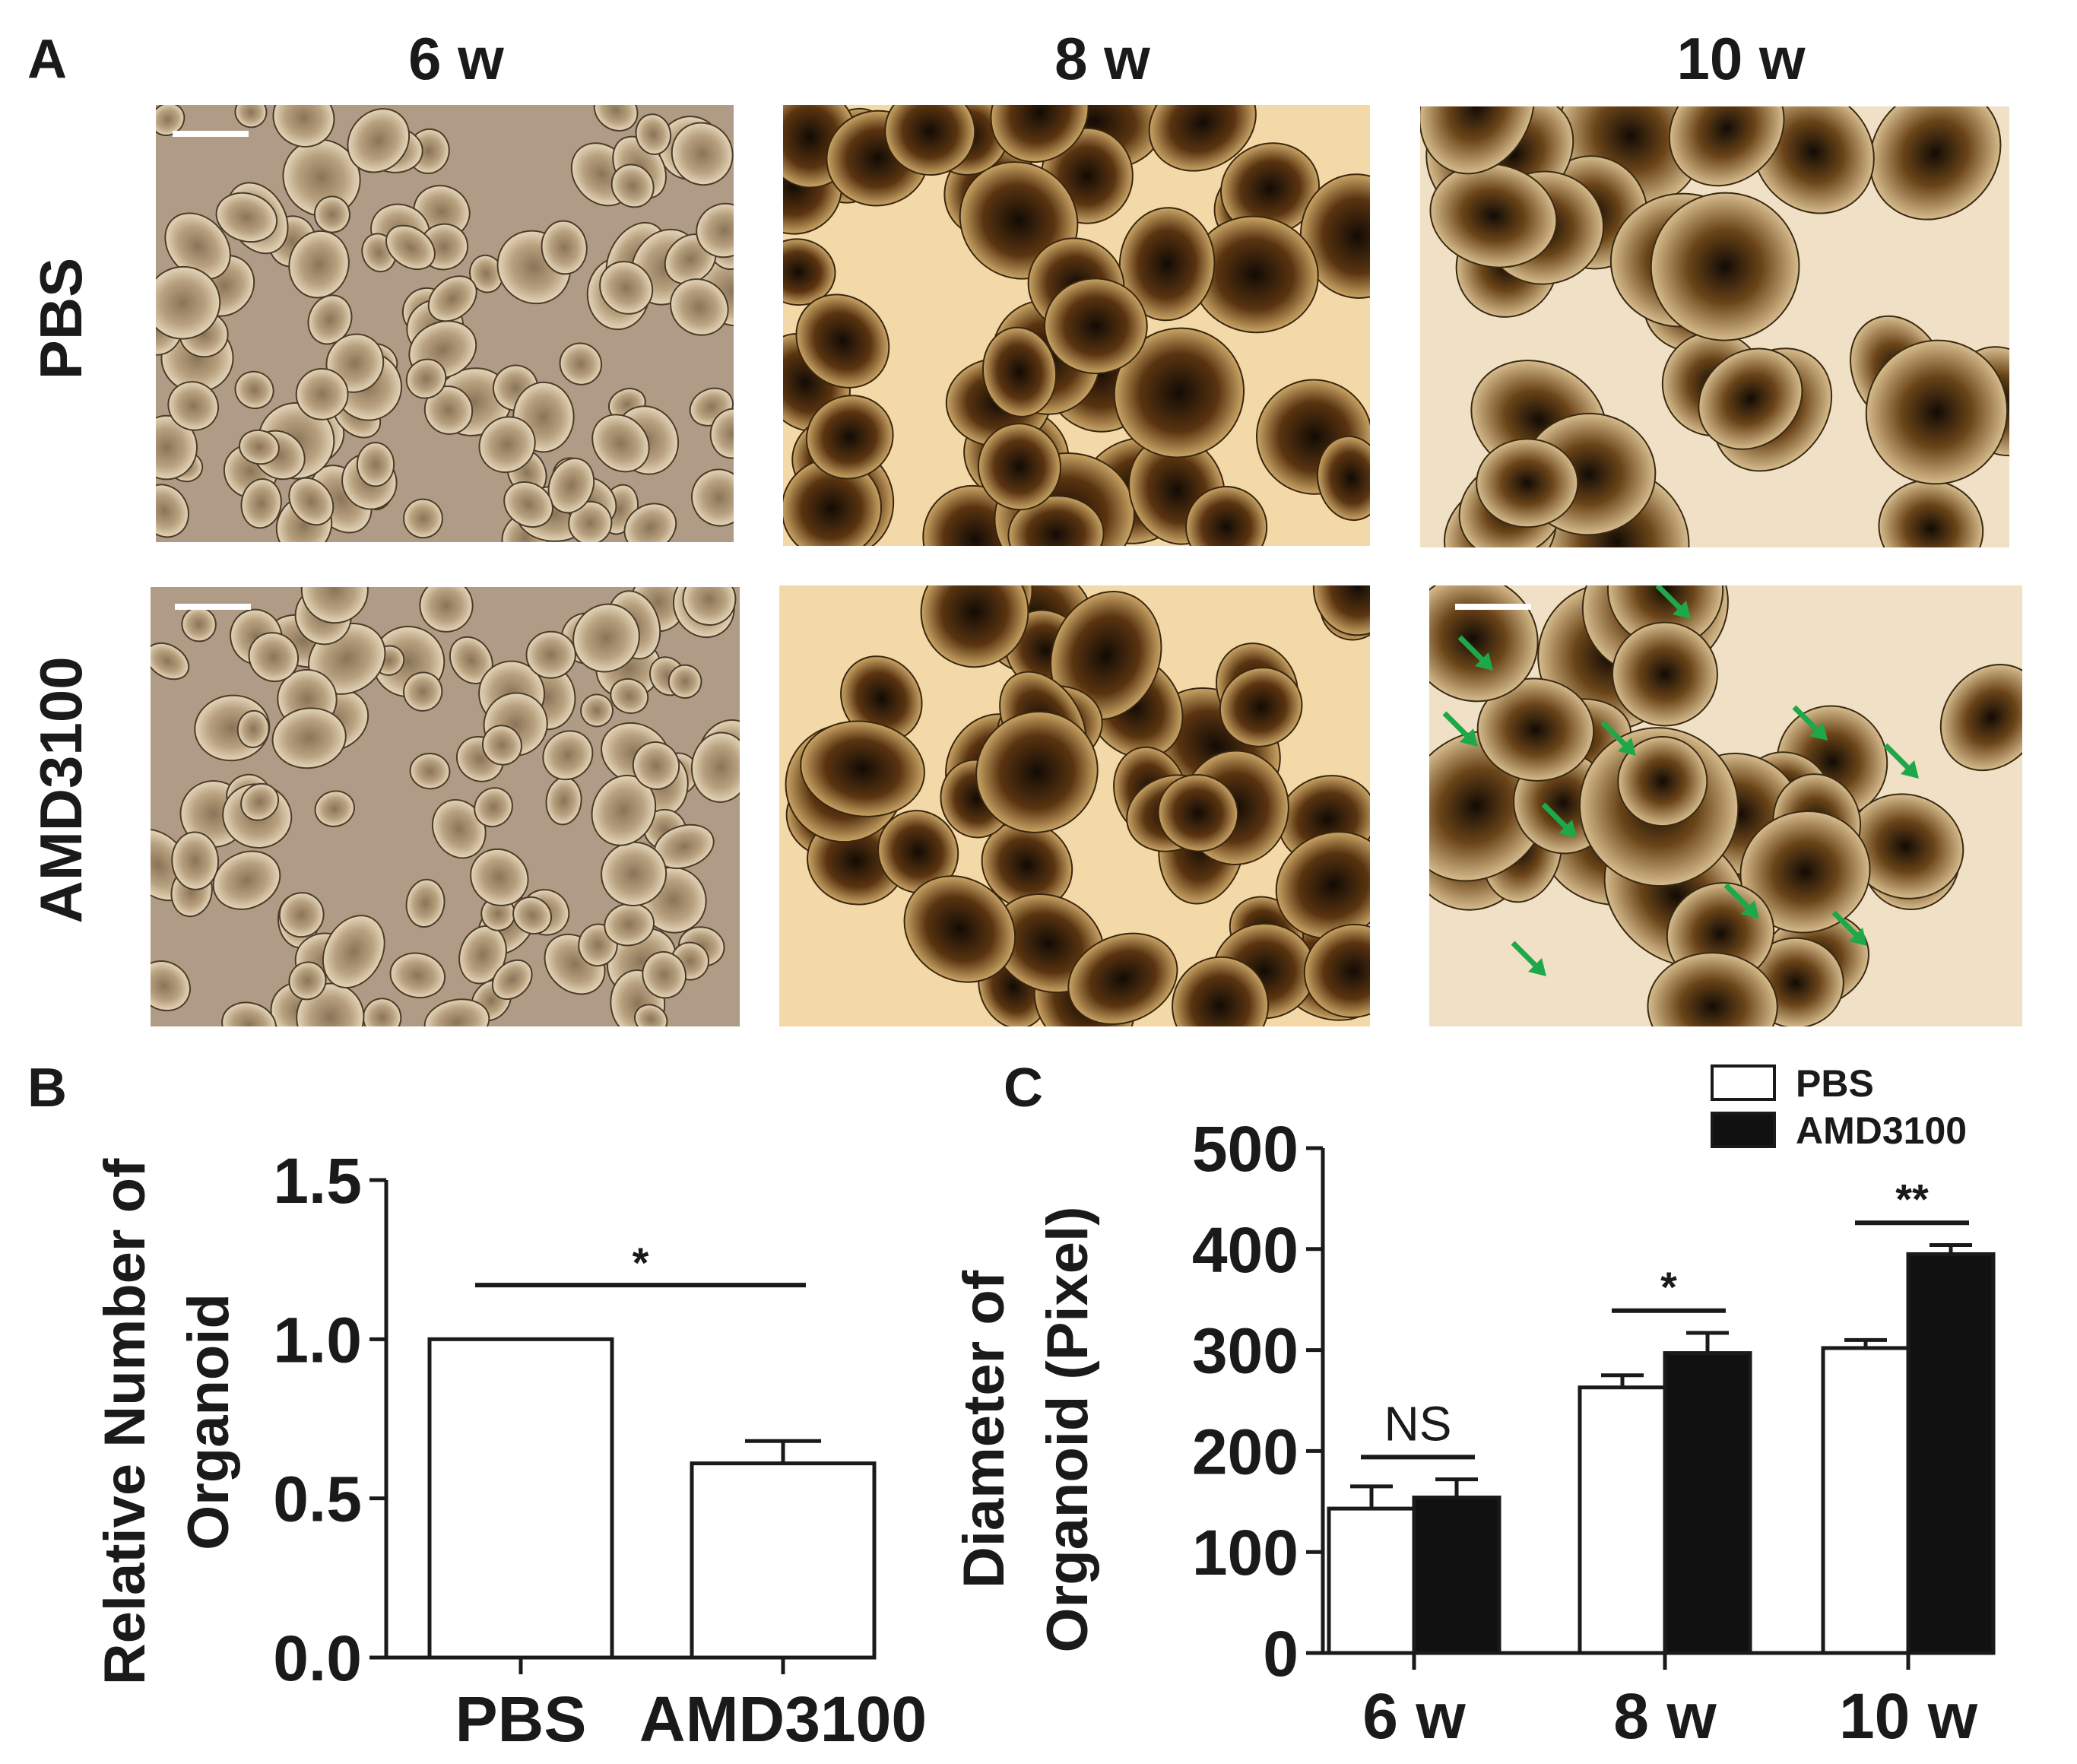  Describe the element at coordinates (445, 323) in the screenshot. I see `micrograph-pbs-6w` at that location.